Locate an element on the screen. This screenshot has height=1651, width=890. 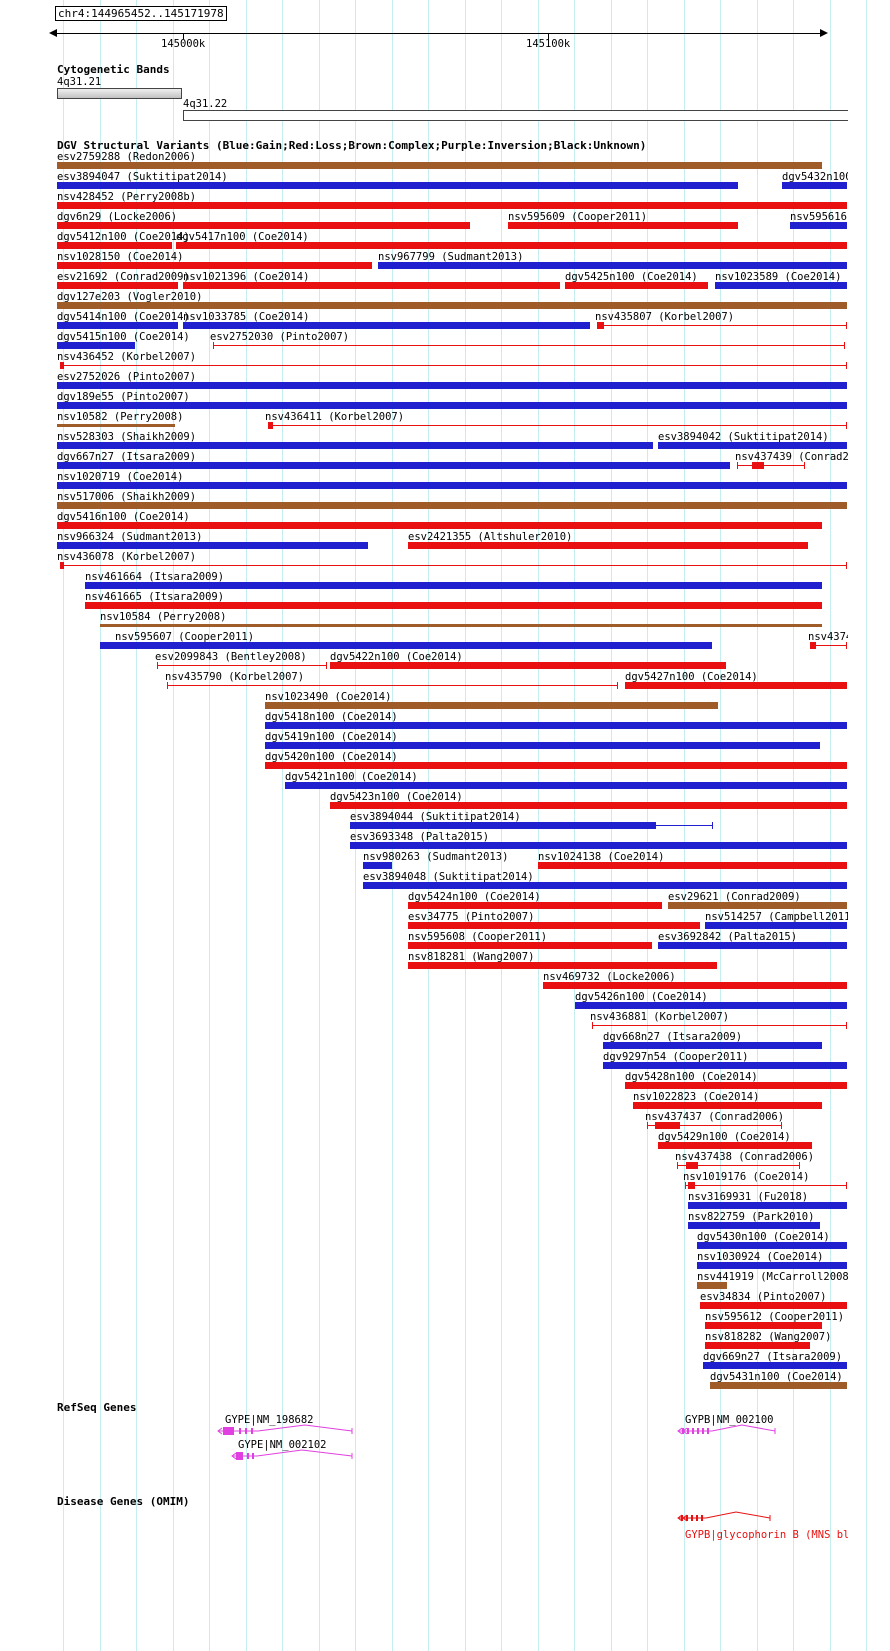
variant-label: dgv5427n100 (Coe2014) is located at coordinates (691, 677).